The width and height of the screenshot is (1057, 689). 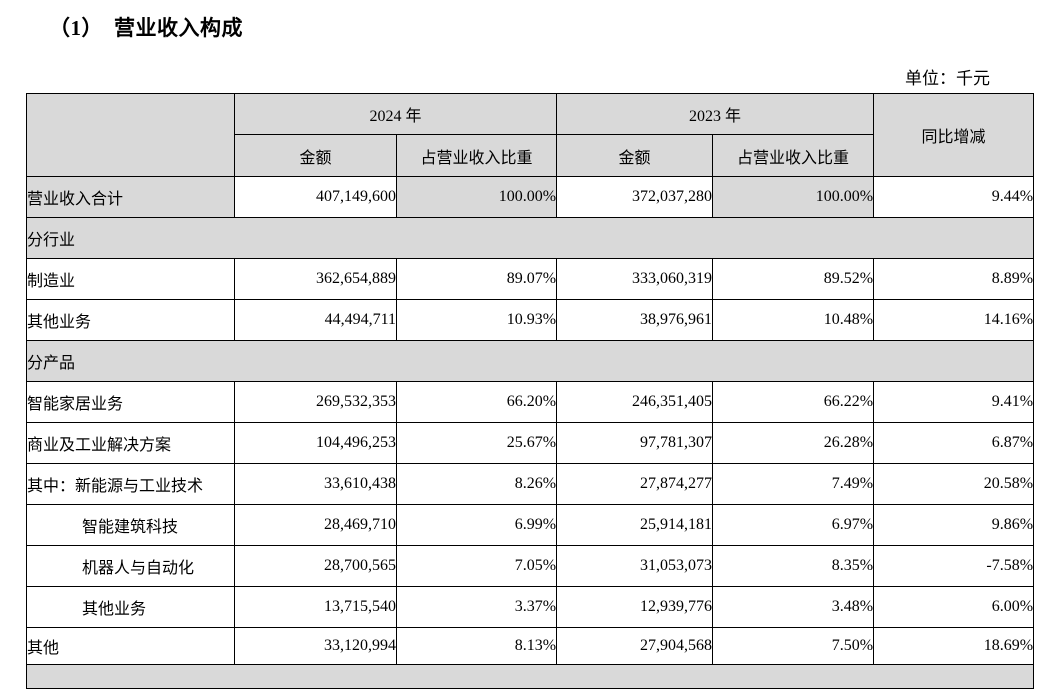 What do you see at coordinates (793, 607) in the screenshot?
I see `pct-2023-cell: 3.48%` at bounding box center [793, 607].